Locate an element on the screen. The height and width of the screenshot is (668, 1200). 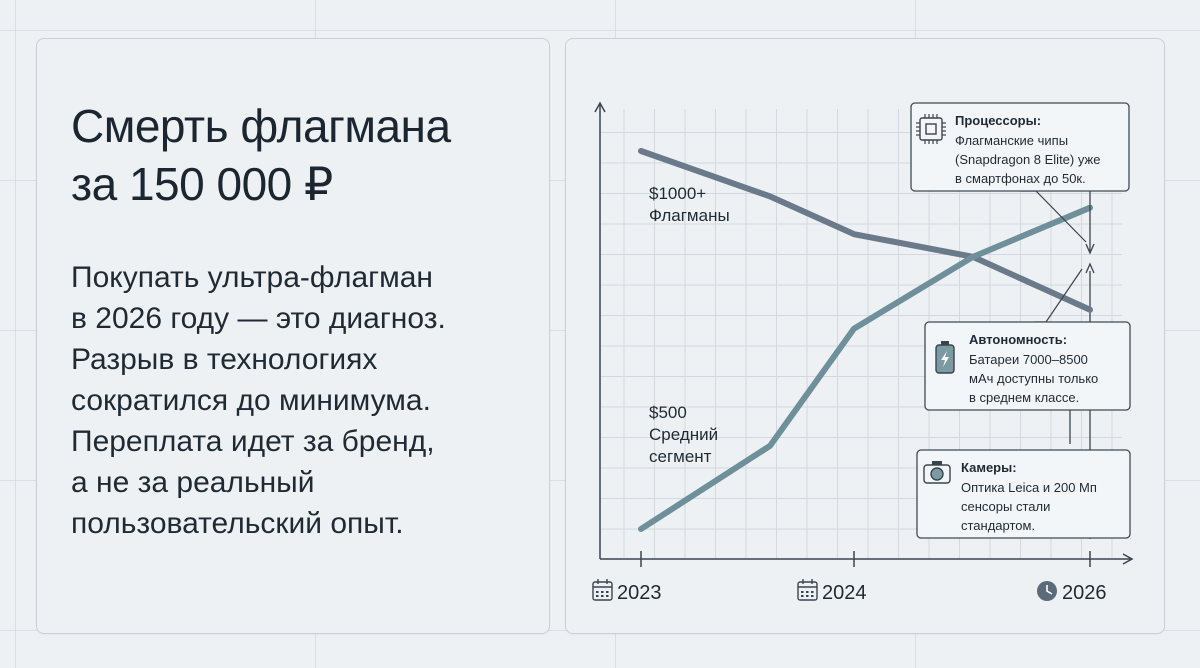
series-label-flagship-name: Флагманы is located at coordinates (689, 215).